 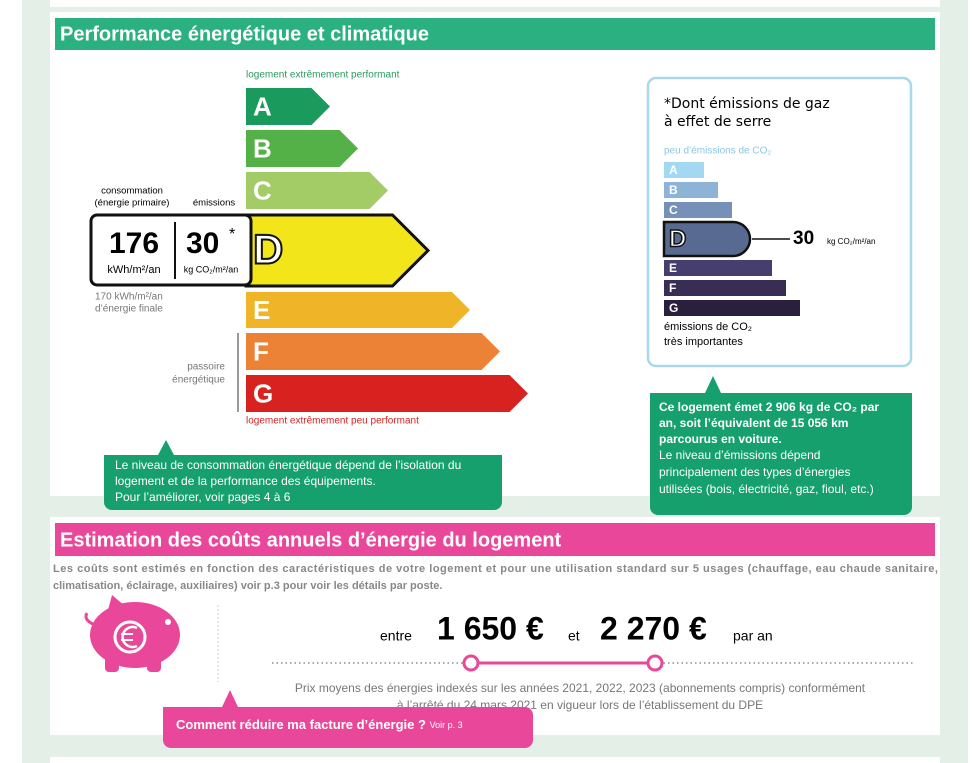 What do you see at coordinates (753, 423) in the screenshot?
I see `tooltip-text: an, soit l’équivalent de 15 056 km` at bounding box center [753, 423].